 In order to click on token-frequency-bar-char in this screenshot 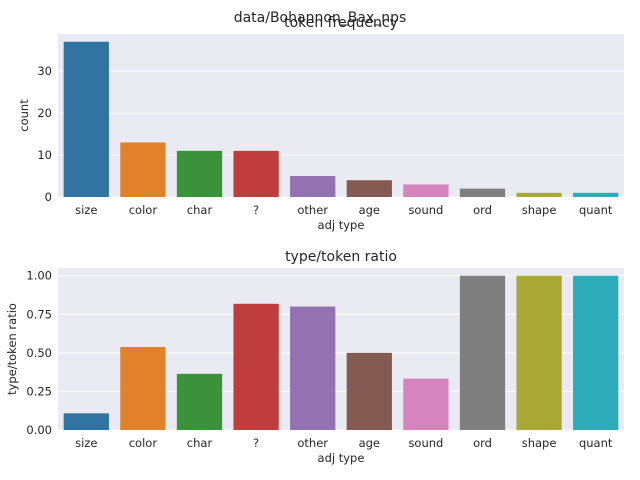, I will do `click(199, 173)`.